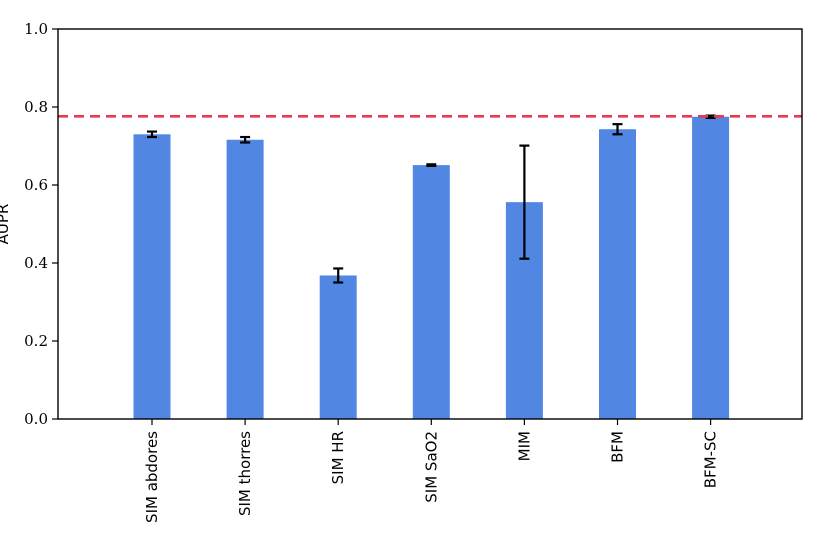 This screenshot has height=554, width=830. I want to click on x-tick-label: SIM thorres, so click(245, 473).